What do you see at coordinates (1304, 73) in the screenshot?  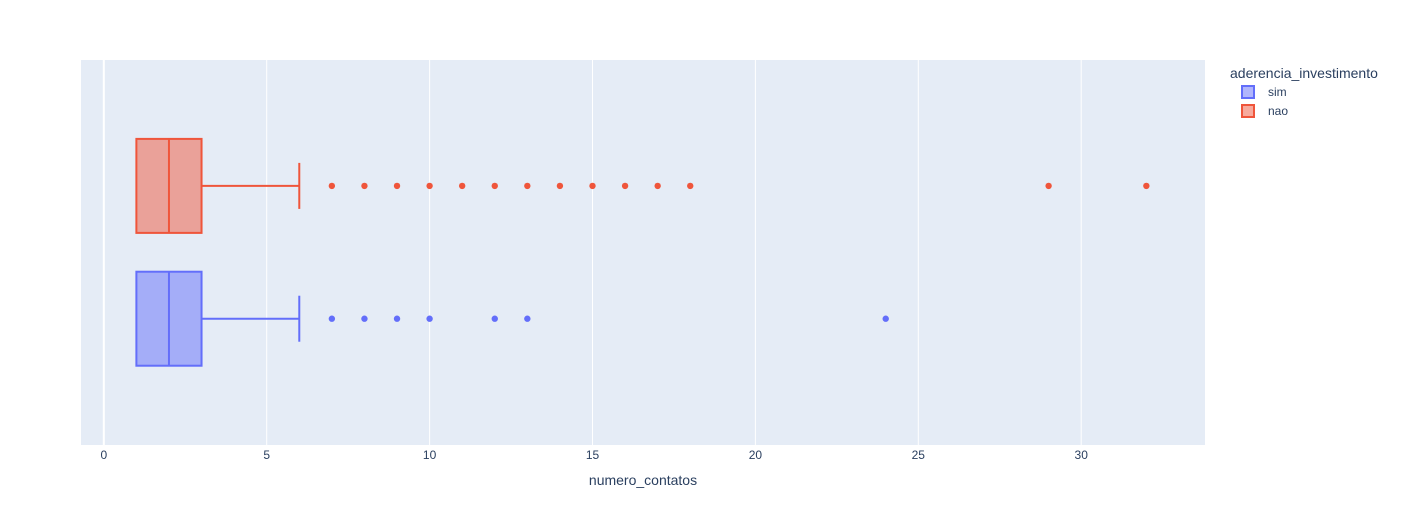 I see `legend-title: aderencia_investimento` at bounding box center [1304, 73].